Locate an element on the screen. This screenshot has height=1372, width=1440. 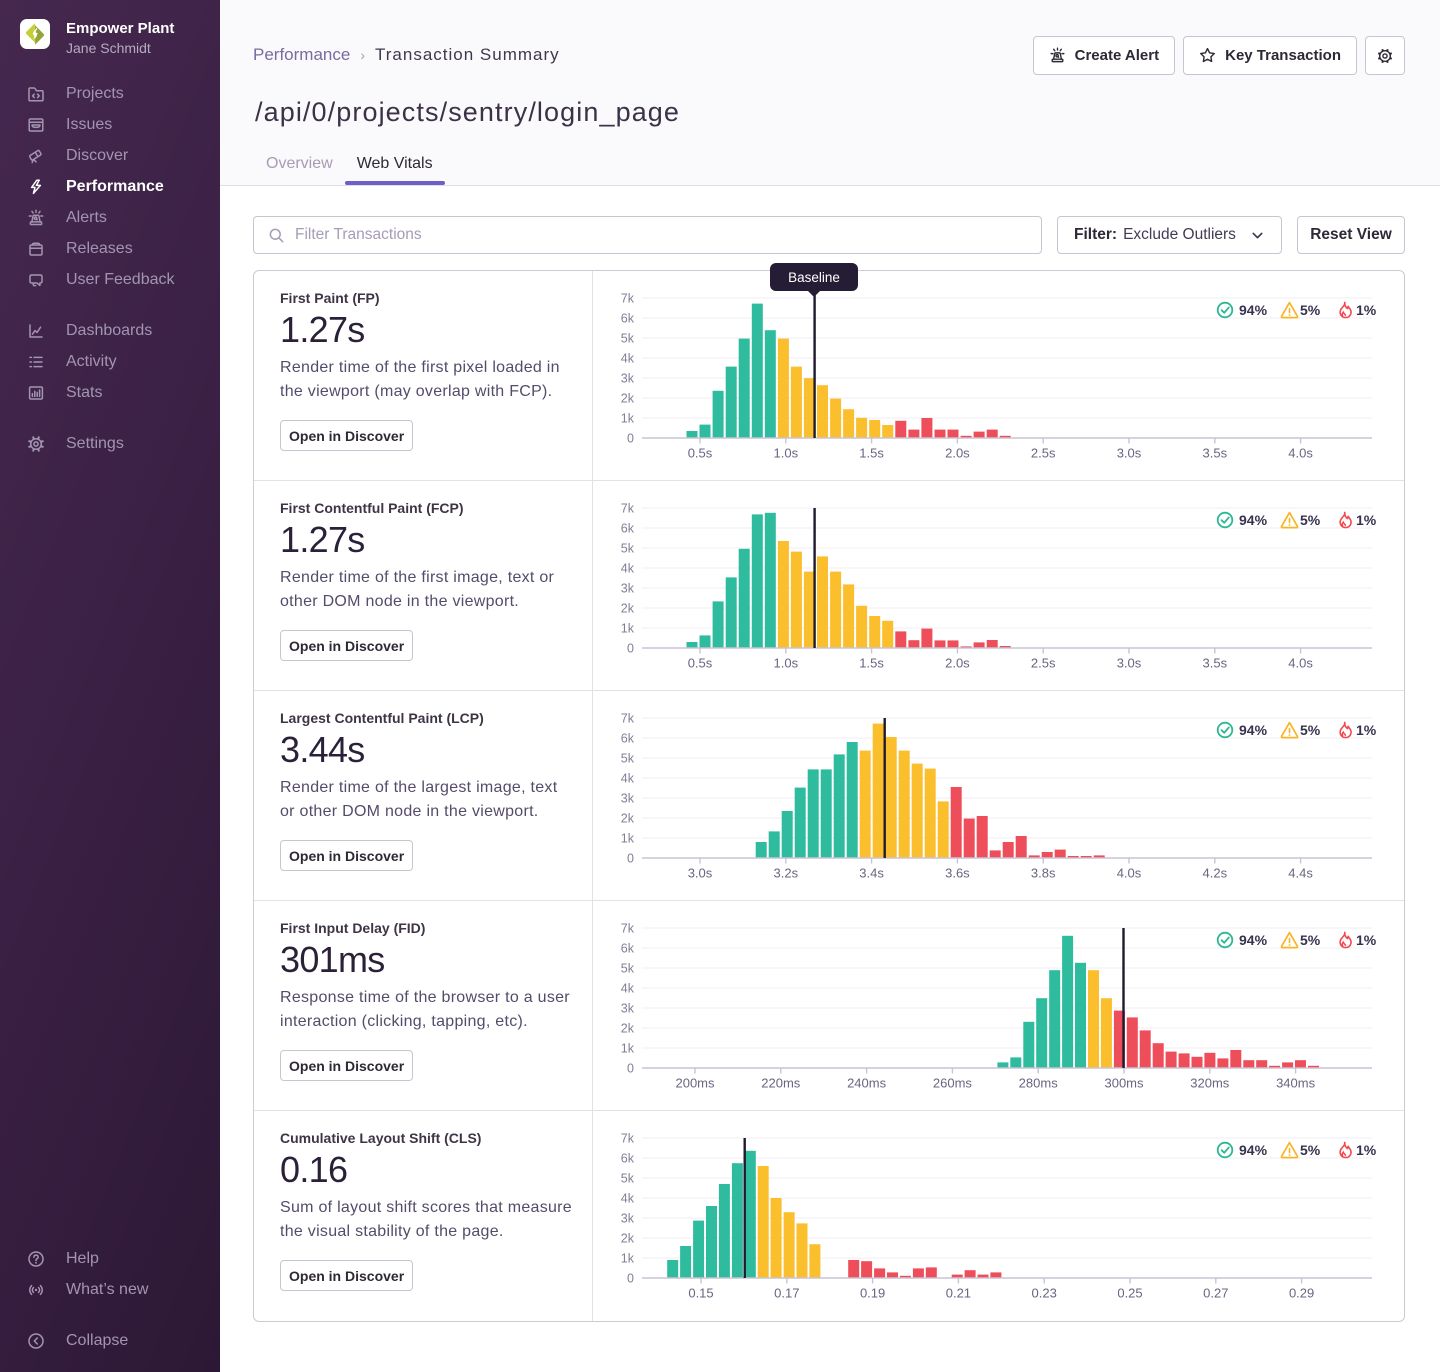
svg-text: 0.19 is located at coordinates (872, 1293).